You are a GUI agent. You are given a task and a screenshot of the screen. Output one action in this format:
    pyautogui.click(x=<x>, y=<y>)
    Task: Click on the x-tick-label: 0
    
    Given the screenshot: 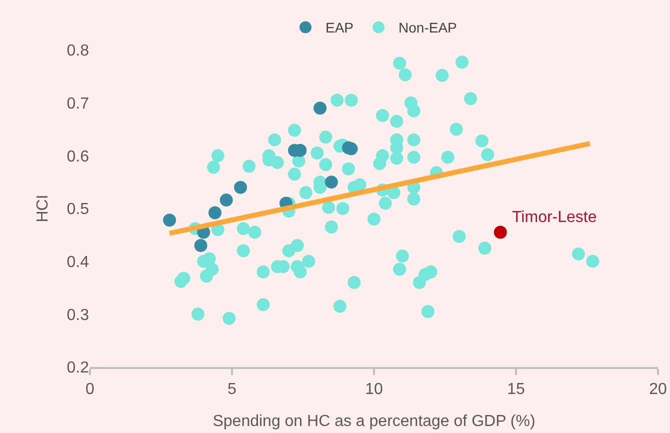 What is the action you would take?
    pyautogui.click(x=90, y=389)
    